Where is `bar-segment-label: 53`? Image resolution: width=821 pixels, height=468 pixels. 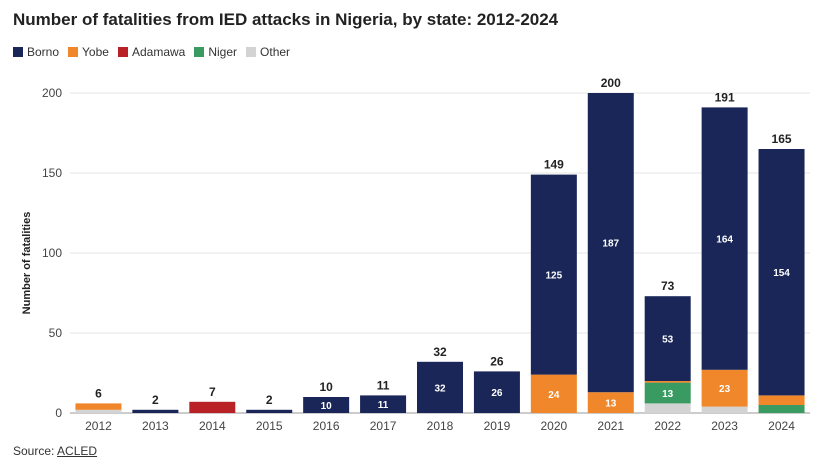 bar-segment-label: 53 is located at coordinates (668, 340).